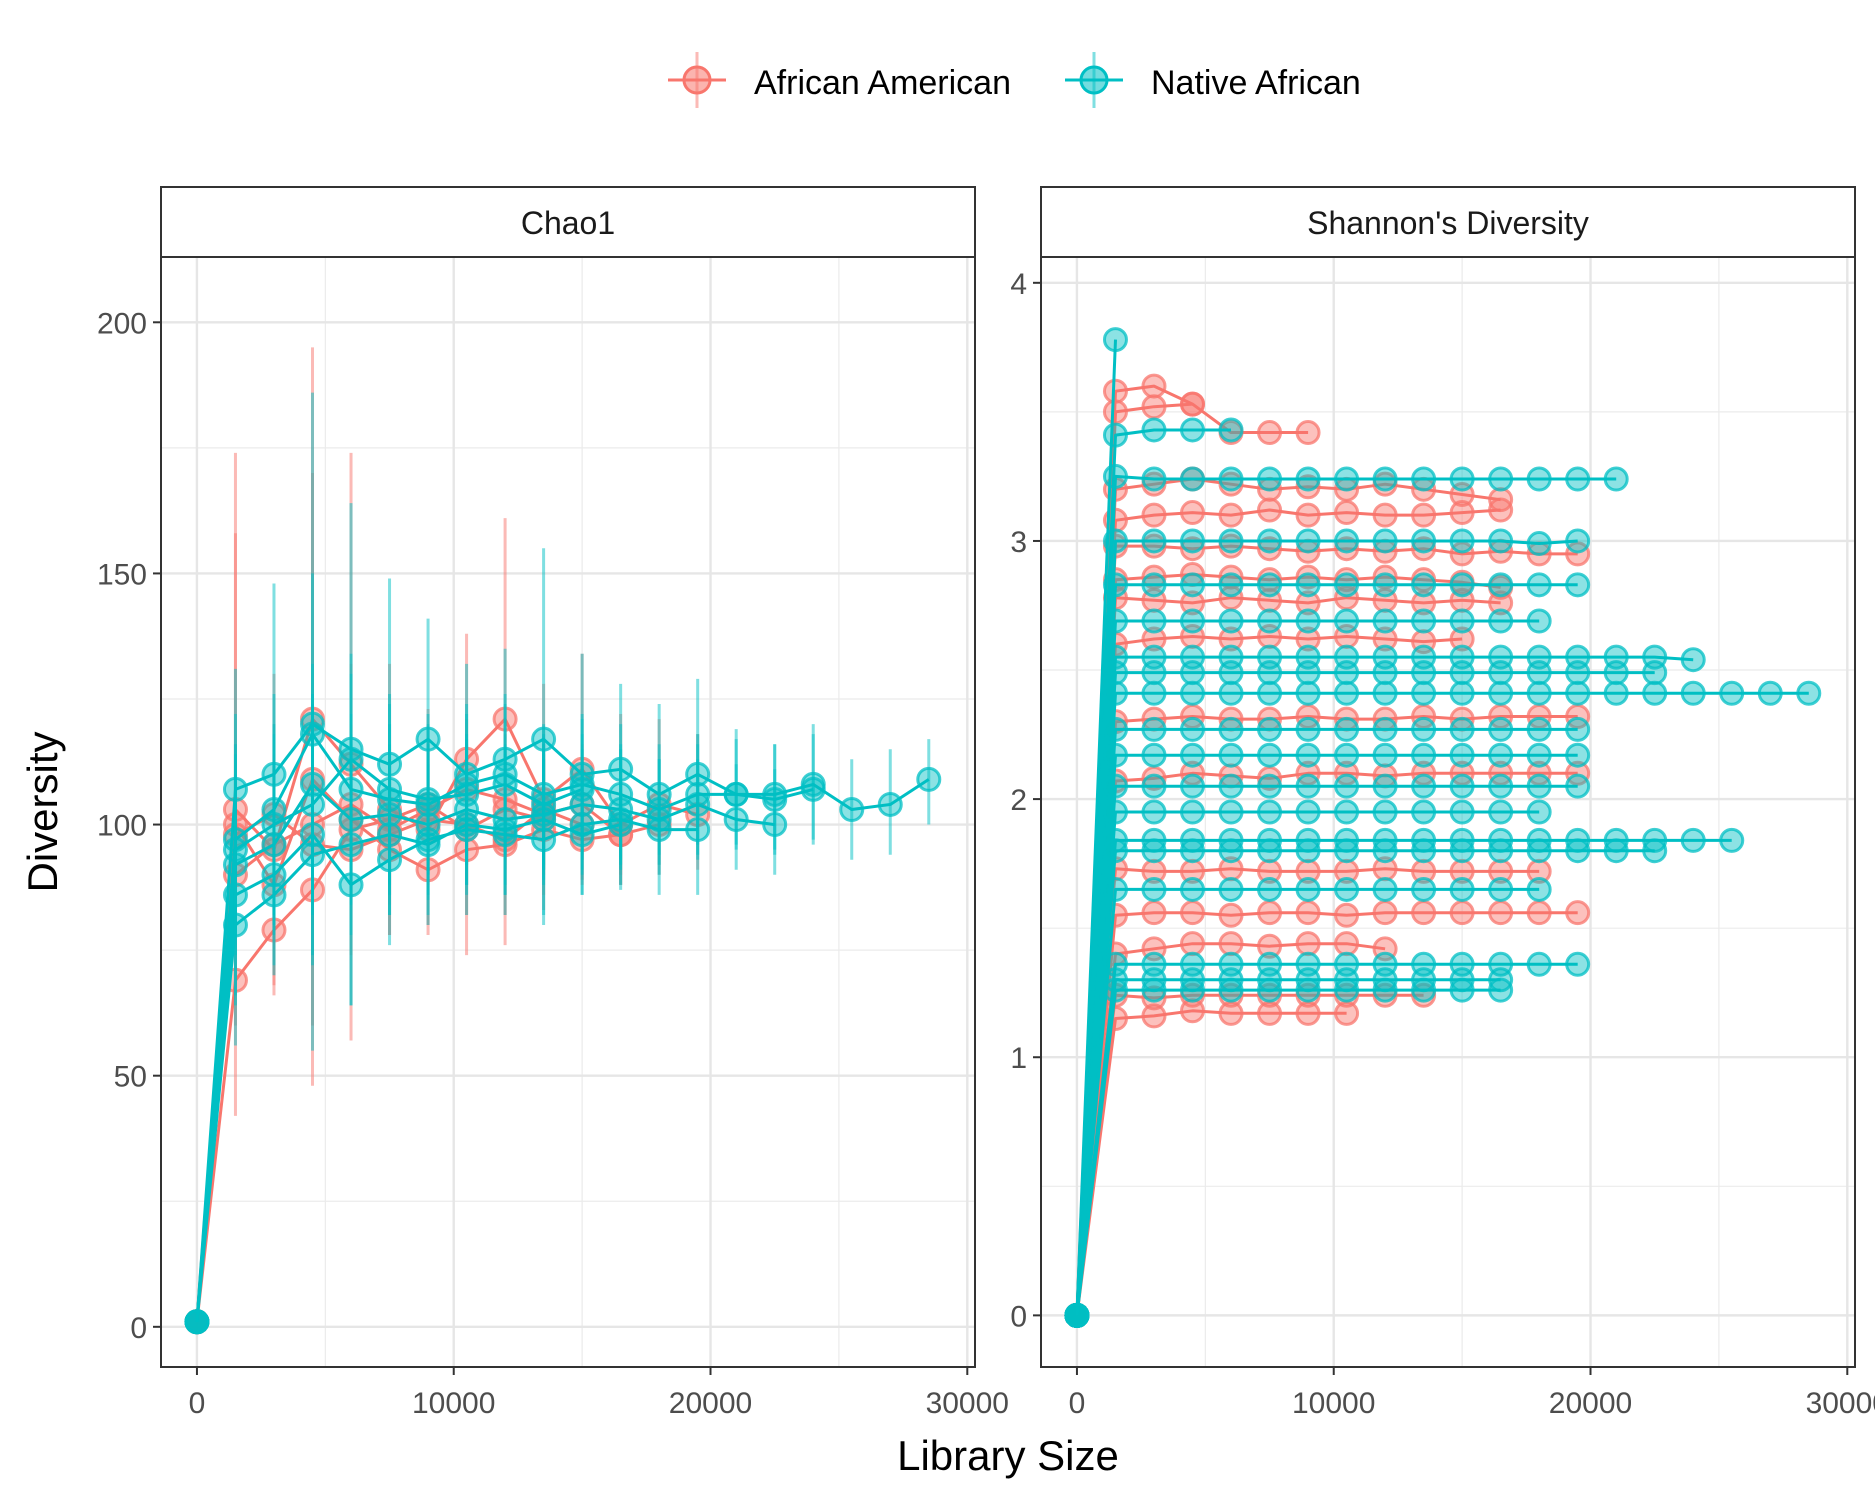 This screenshot has height=1500, width=1875. Describe the element at coordinates (197, 1403) in the screenshot. I see `x-tick-label: 0` at that location.